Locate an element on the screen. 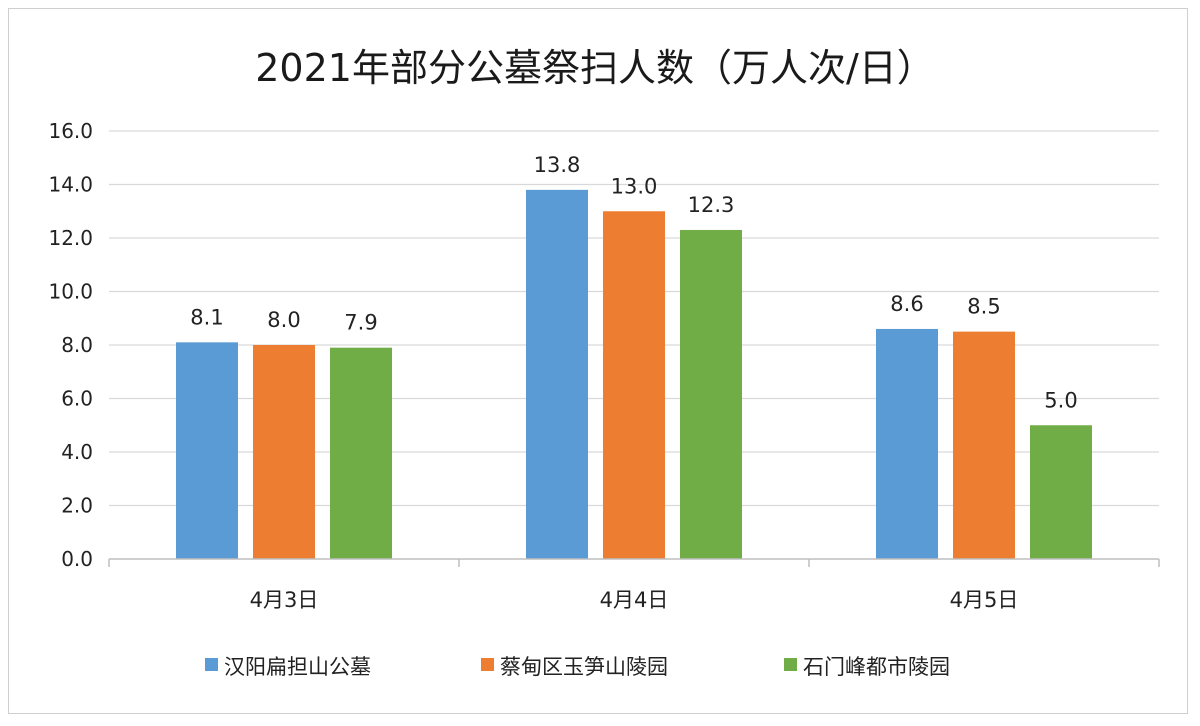  y-tick-label: 14.0 is located at coordinates (70, 185).